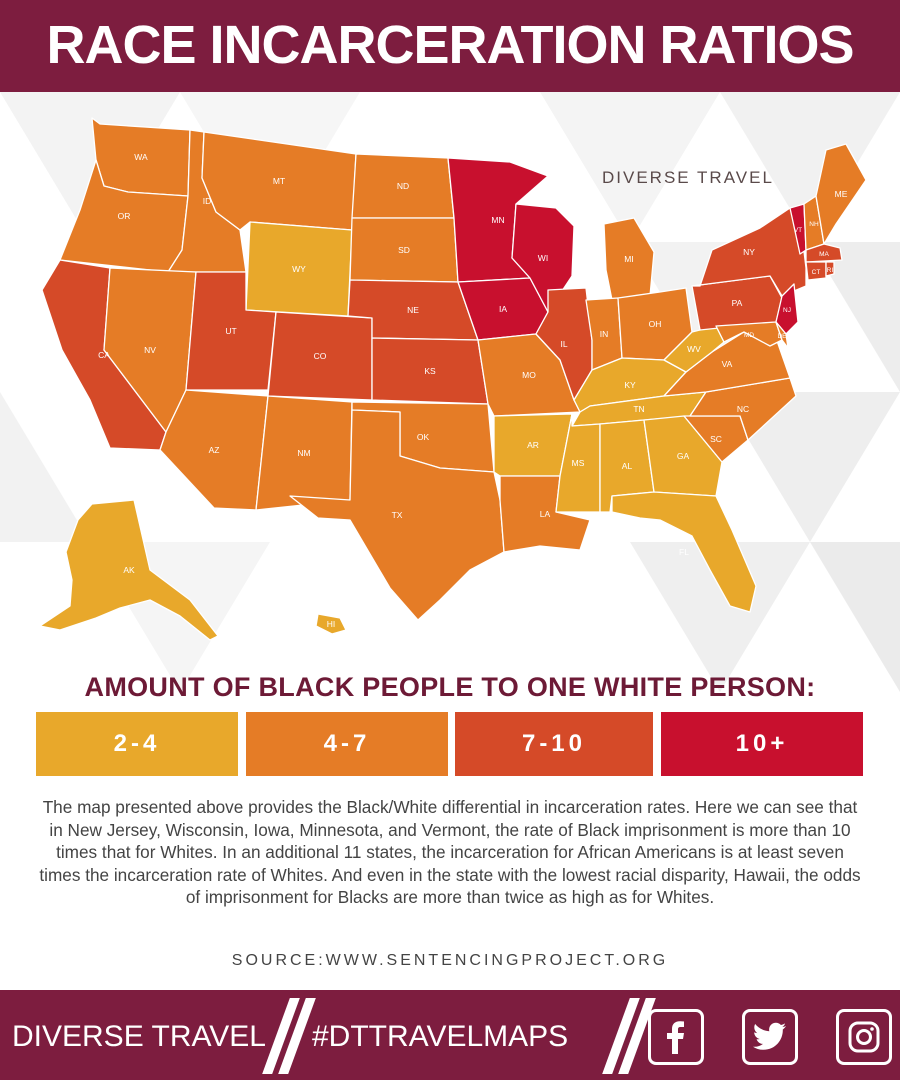 The image size is (900, 1080). I want to click on brand-tag: DIVERSE TRAVEL, so click(688, 177).